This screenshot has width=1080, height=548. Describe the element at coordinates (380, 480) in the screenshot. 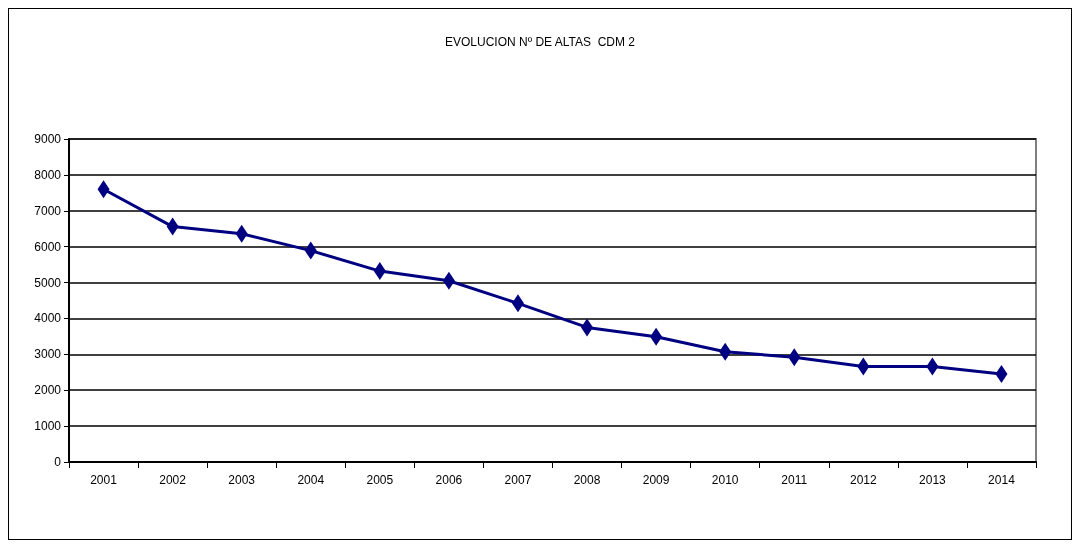

I see `x-tick-label: 2005` at that location.